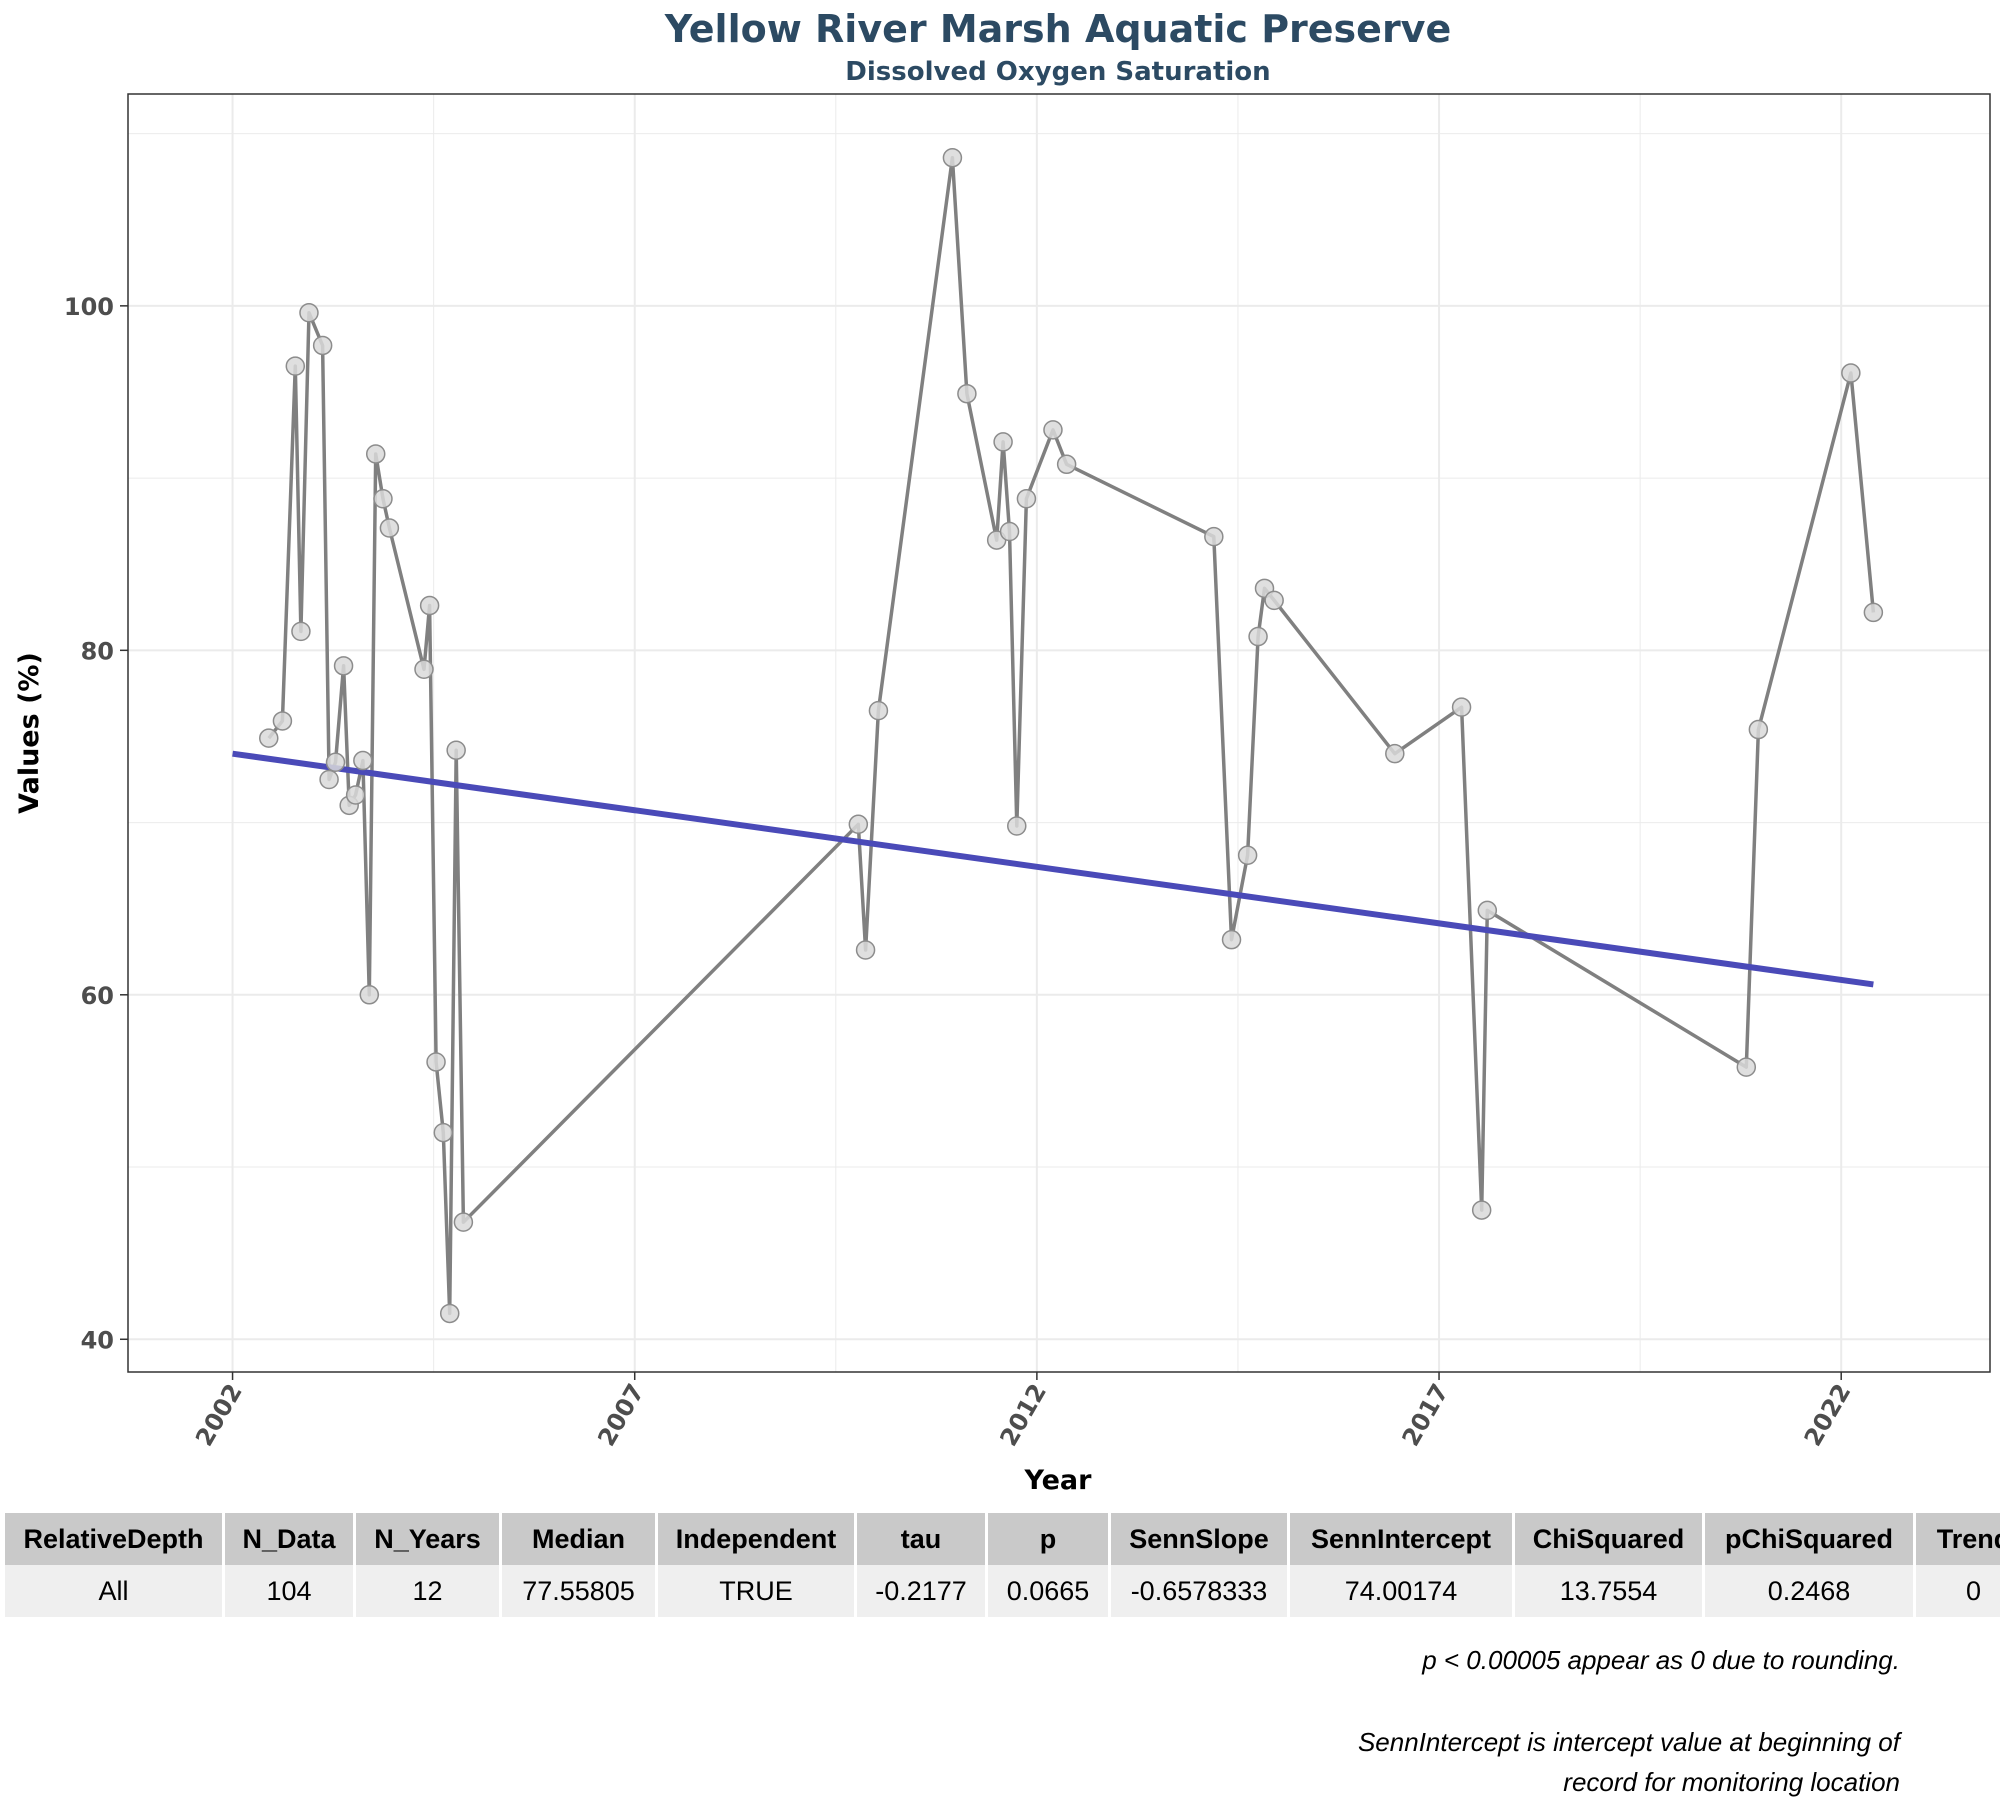 The height and width of the screenshot is (1802, 2000). Describe the element at coordinates (1058, 1480) in the screenshot. I see `x-axis-label: Year` at that location.